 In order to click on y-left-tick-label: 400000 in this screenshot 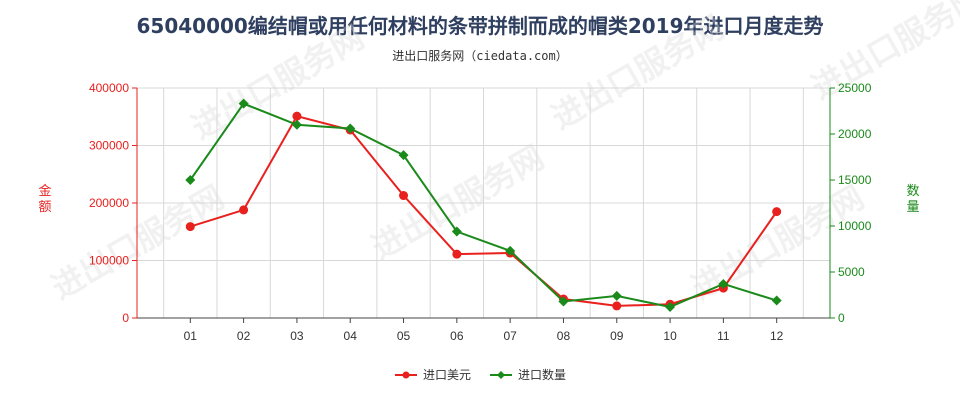, I will do `click(109, 88)`.